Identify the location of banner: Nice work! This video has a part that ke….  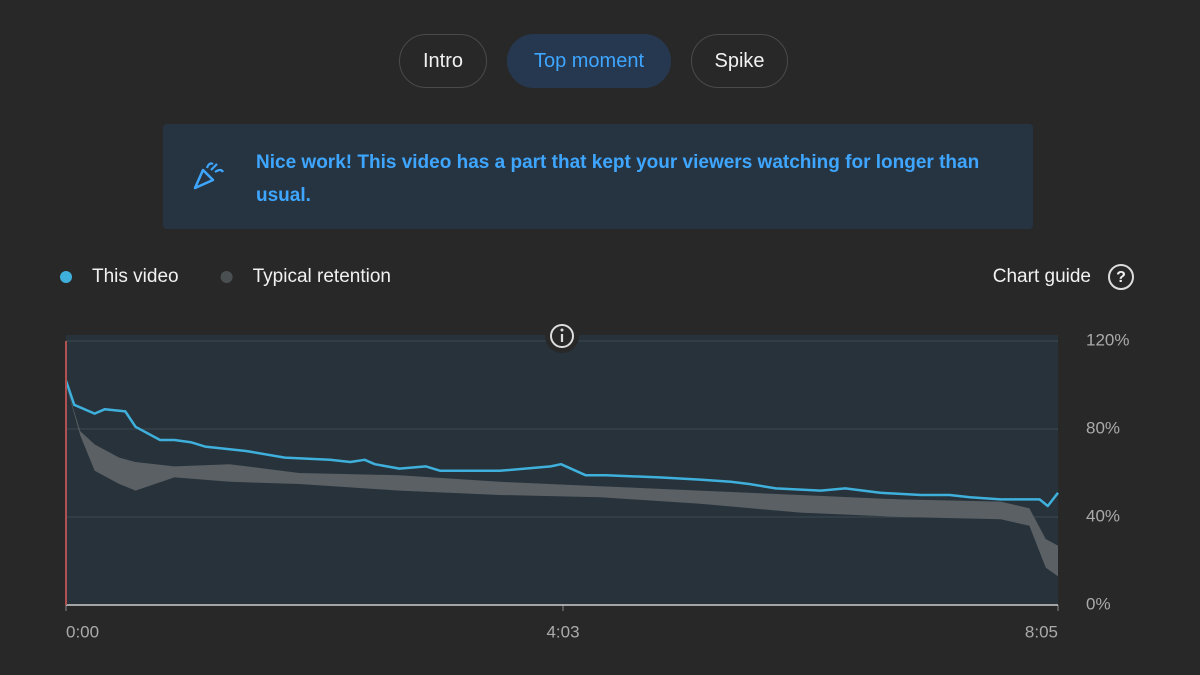
(598, 176).